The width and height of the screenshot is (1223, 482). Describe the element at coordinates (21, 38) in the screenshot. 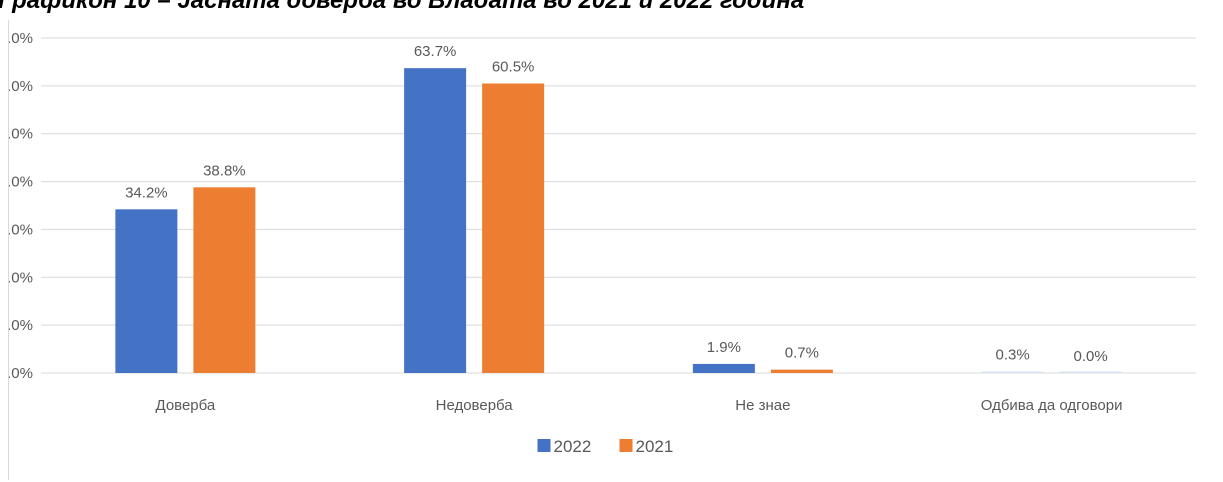

I see `y-tick-label: 70.0%` at that location.